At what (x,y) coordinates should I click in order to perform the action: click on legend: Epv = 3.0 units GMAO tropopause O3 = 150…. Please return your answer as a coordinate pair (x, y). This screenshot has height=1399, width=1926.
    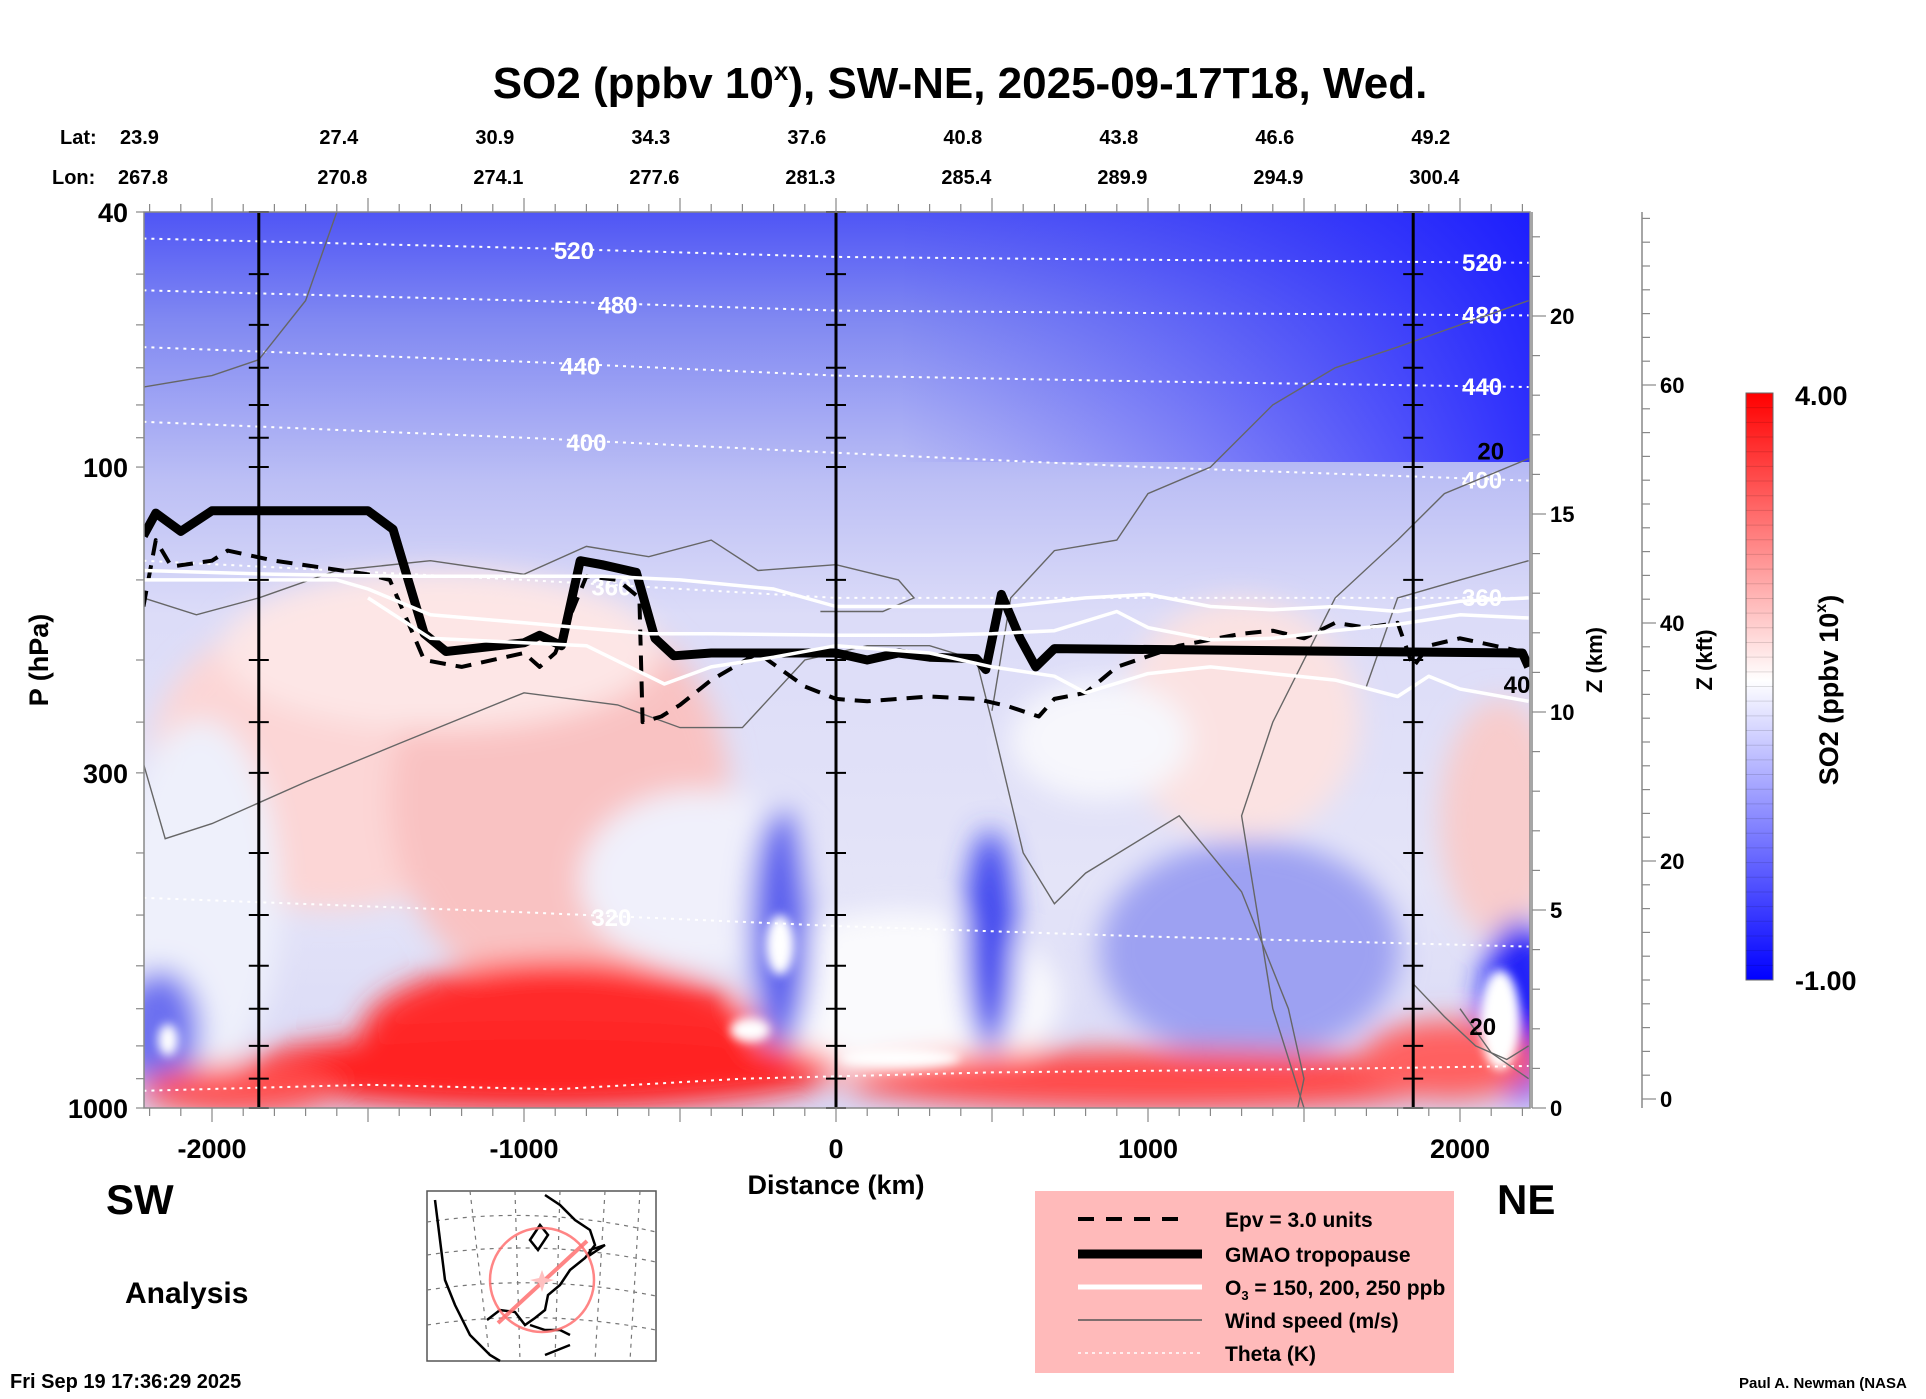
    Looking at the image, I should click on (1244, 1282).